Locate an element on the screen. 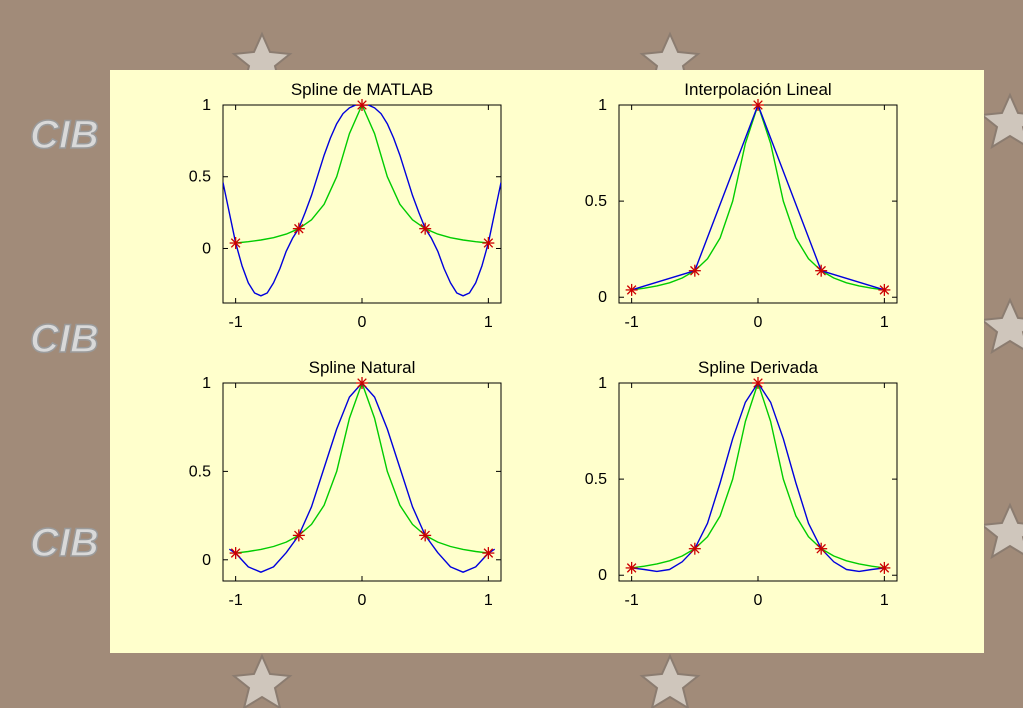 This screenshot has width=1023, height=708. subplot-spline-matlab: Spline de MATLAB -1 0 1 0 0.5 1 is located at coordinates (345, 205).